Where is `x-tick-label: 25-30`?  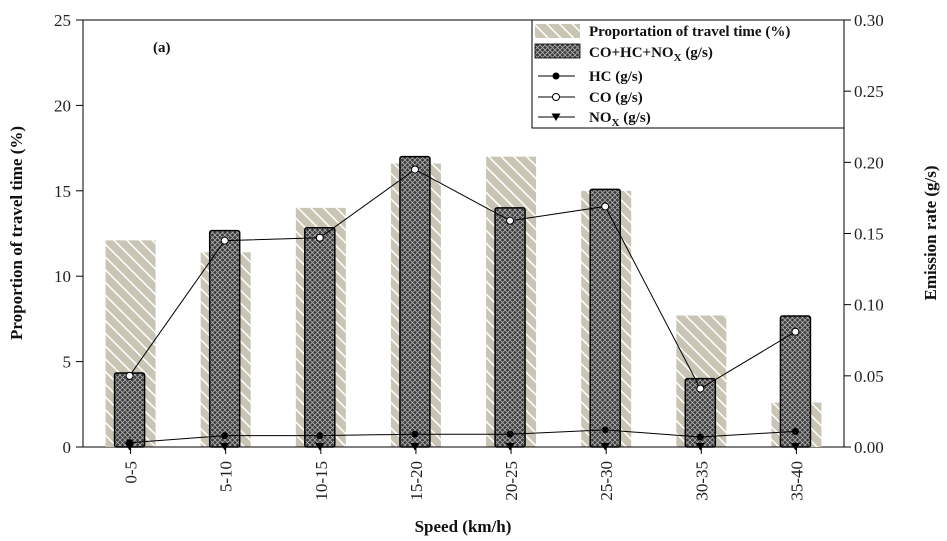 x-tick-label: 25-30 is located at coordinates (606, 481).